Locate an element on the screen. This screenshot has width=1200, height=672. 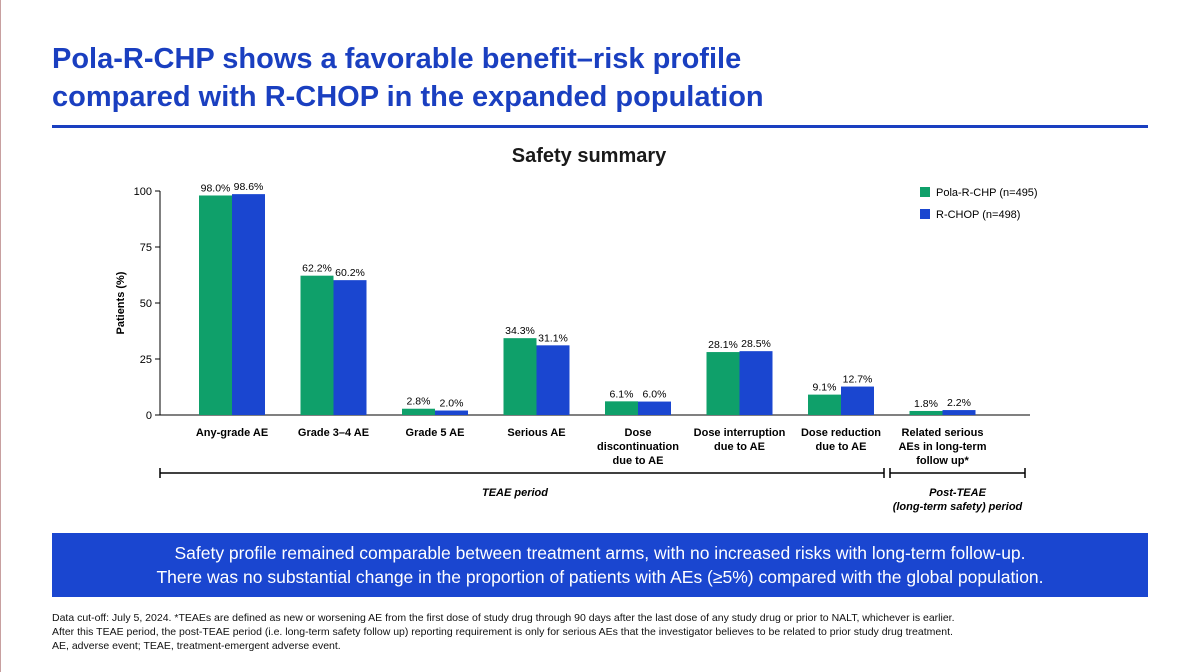
period-label: (long-term safety) period is located at coordinates (958, 507).